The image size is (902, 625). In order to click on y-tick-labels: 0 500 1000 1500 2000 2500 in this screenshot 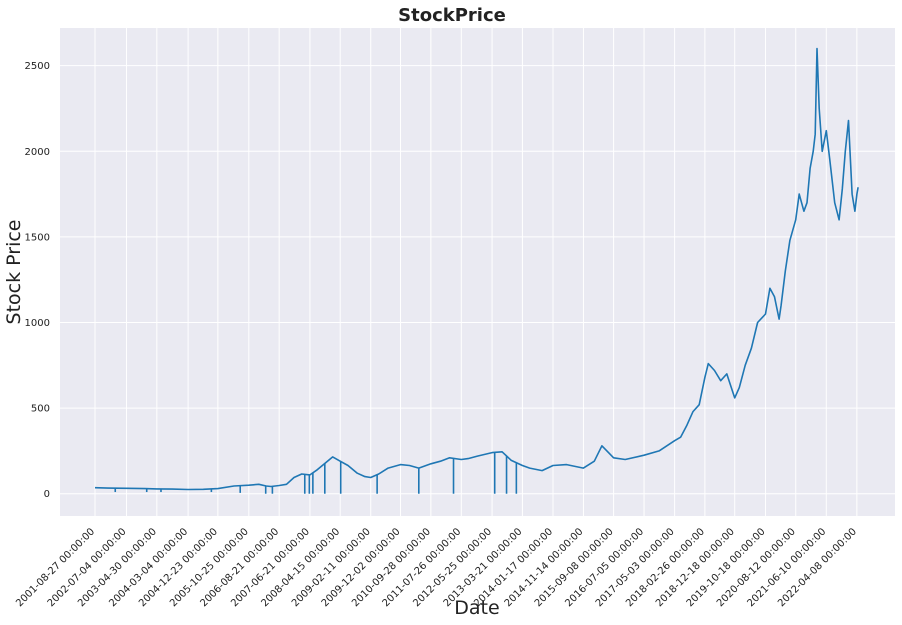, I will do `click(37, 280)`.